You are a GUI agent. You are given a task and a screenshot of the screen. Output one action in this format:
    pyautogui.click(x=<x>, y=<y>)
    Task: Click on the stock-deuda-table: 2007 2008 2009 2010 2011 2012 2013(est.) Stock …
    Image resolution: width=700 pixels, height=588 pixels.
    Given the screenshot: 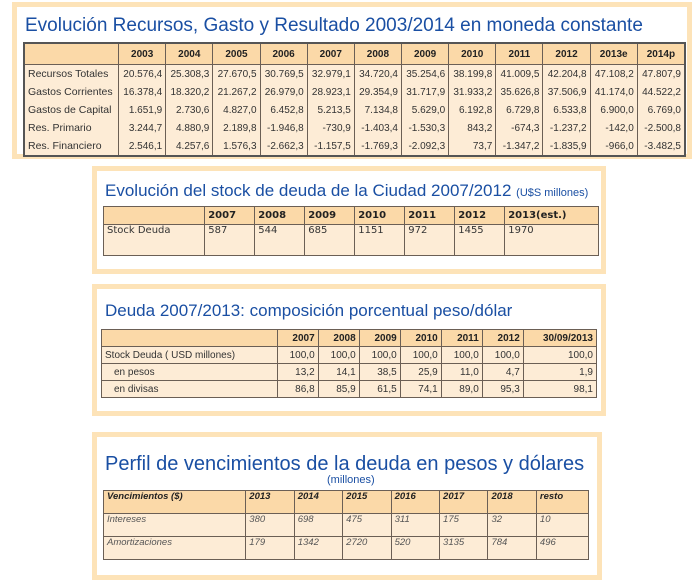 What is the action you would take?
    pyautogui.click(x=350, y=231)
    